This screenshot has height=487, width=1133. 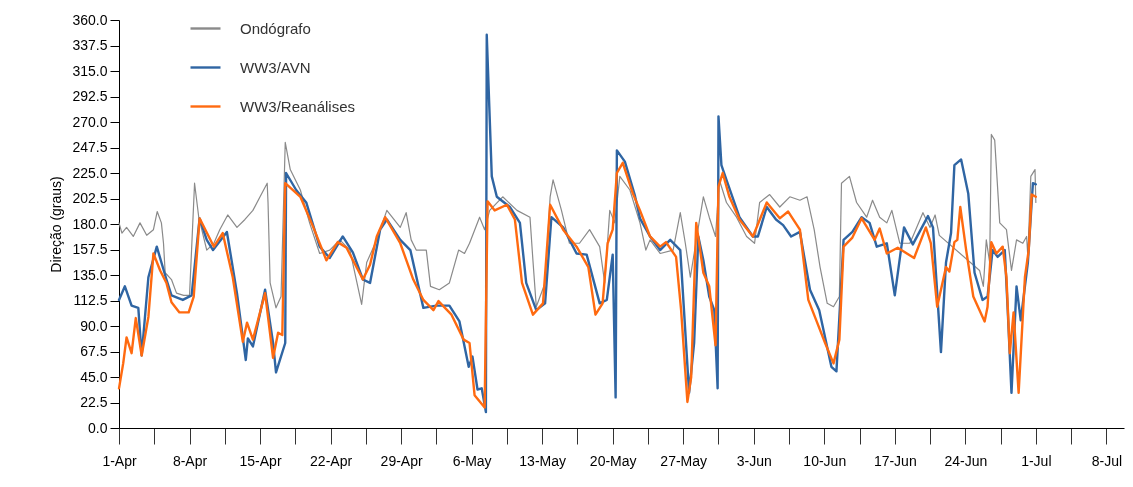 I want to click on y-tick-label: 0.0, so click(x=98, y=427).